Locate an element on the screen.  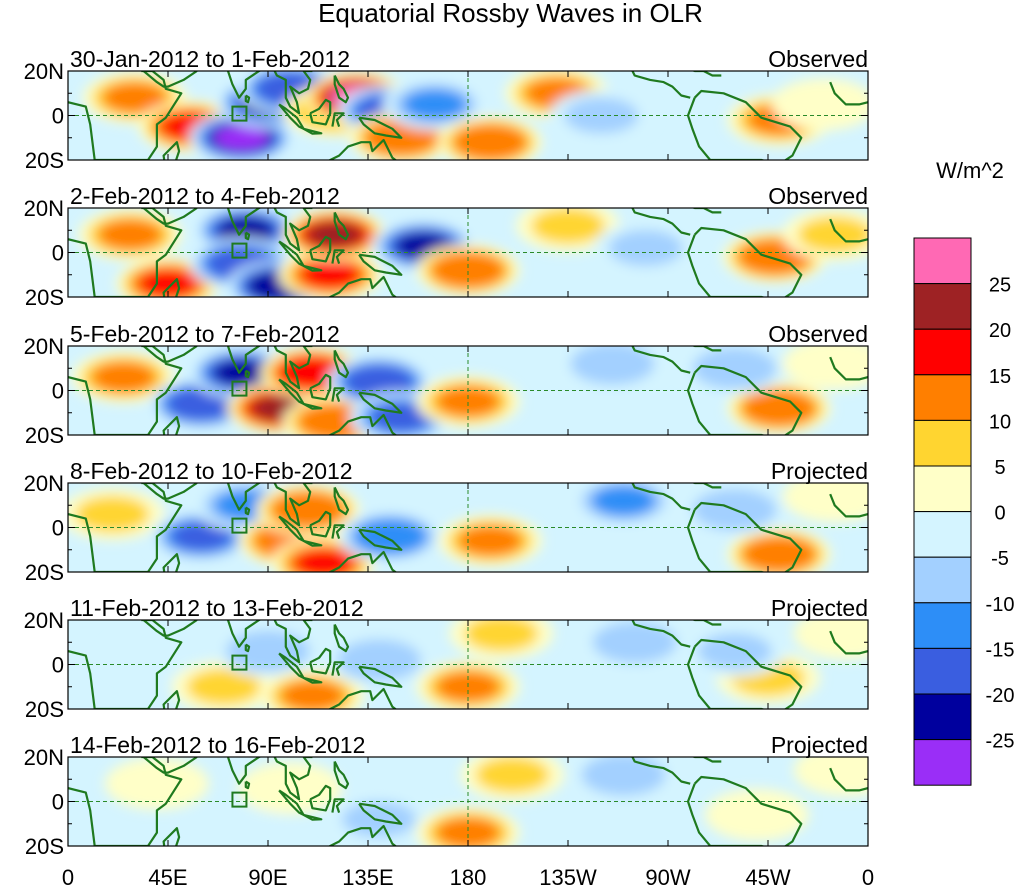
colorbar-label: -25 is located at coordinates (1000, 742).